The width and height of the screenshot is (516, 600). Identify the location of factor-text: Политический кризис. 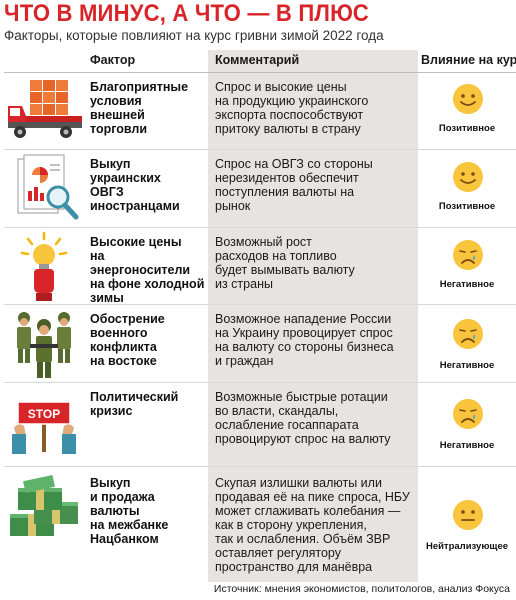
(134, 404).